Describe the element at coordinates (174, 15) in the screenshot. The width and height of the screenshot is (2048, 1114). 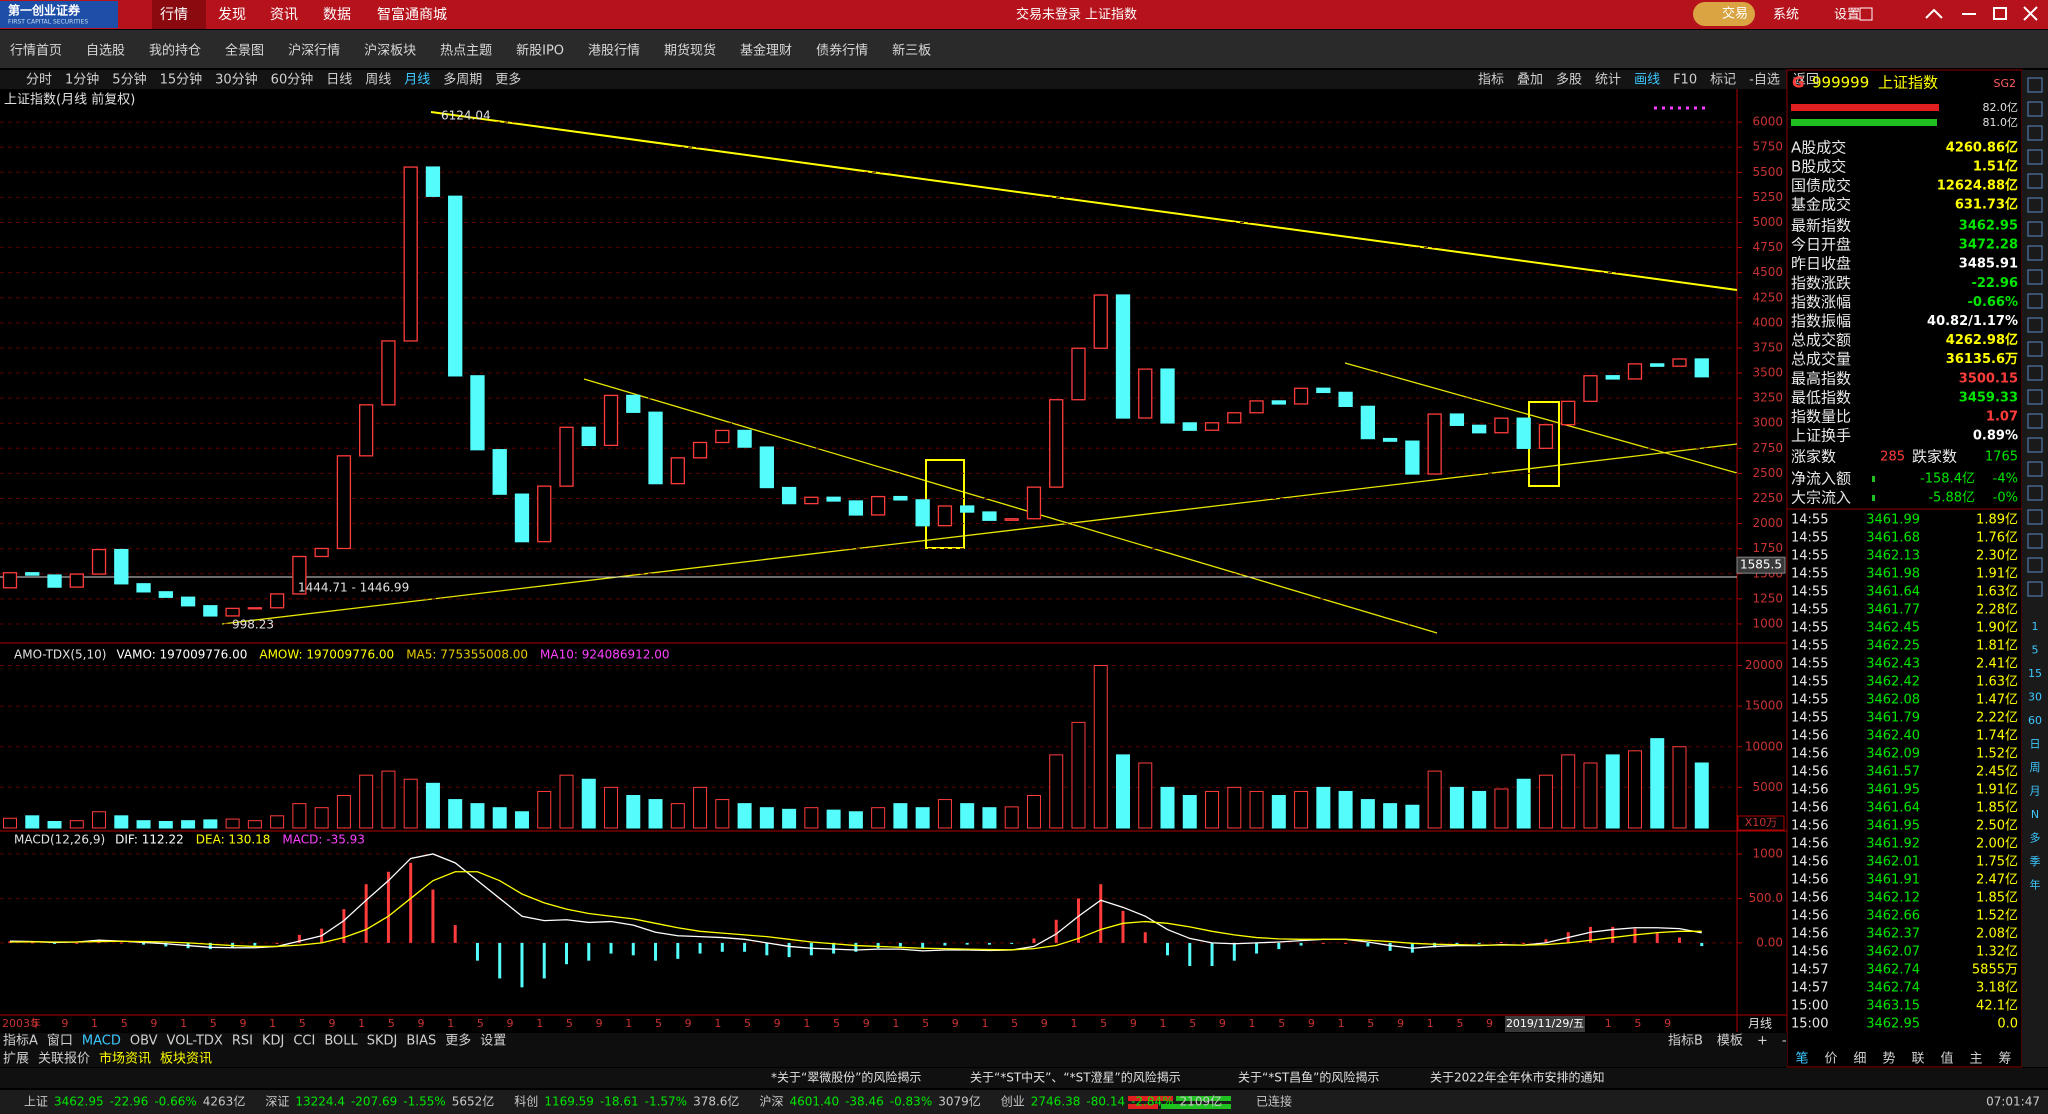
I see `menu-item: 行情` at that location.